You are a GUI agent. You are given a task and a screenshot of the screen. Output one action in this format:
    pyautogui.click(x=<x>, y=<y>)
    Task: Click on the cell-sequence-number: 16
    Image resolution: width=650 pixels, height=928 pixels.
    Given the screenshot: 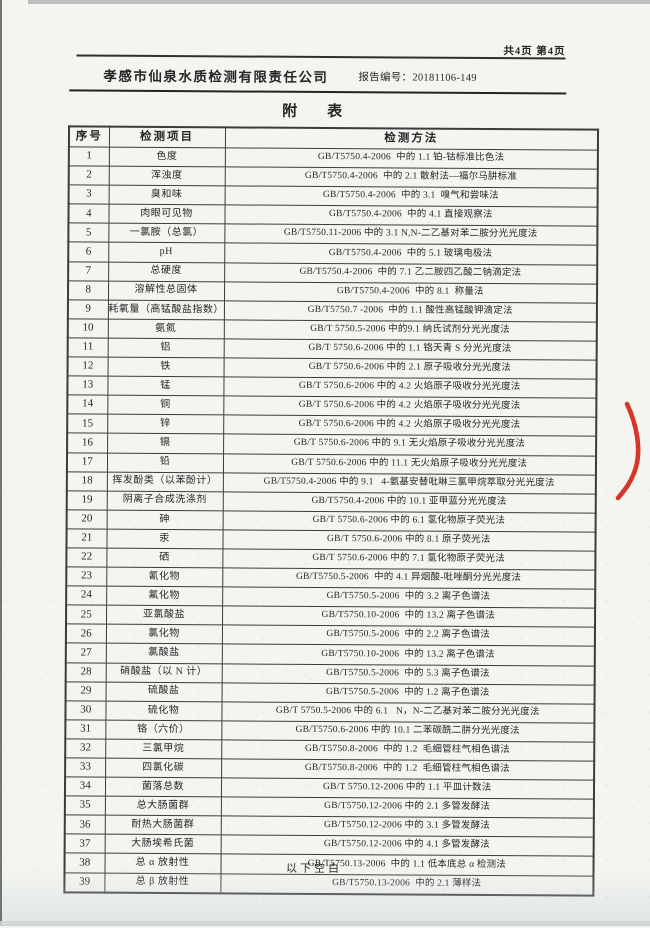 What is the action you would take?
    pyautogui.click(x=87, y=443)
    